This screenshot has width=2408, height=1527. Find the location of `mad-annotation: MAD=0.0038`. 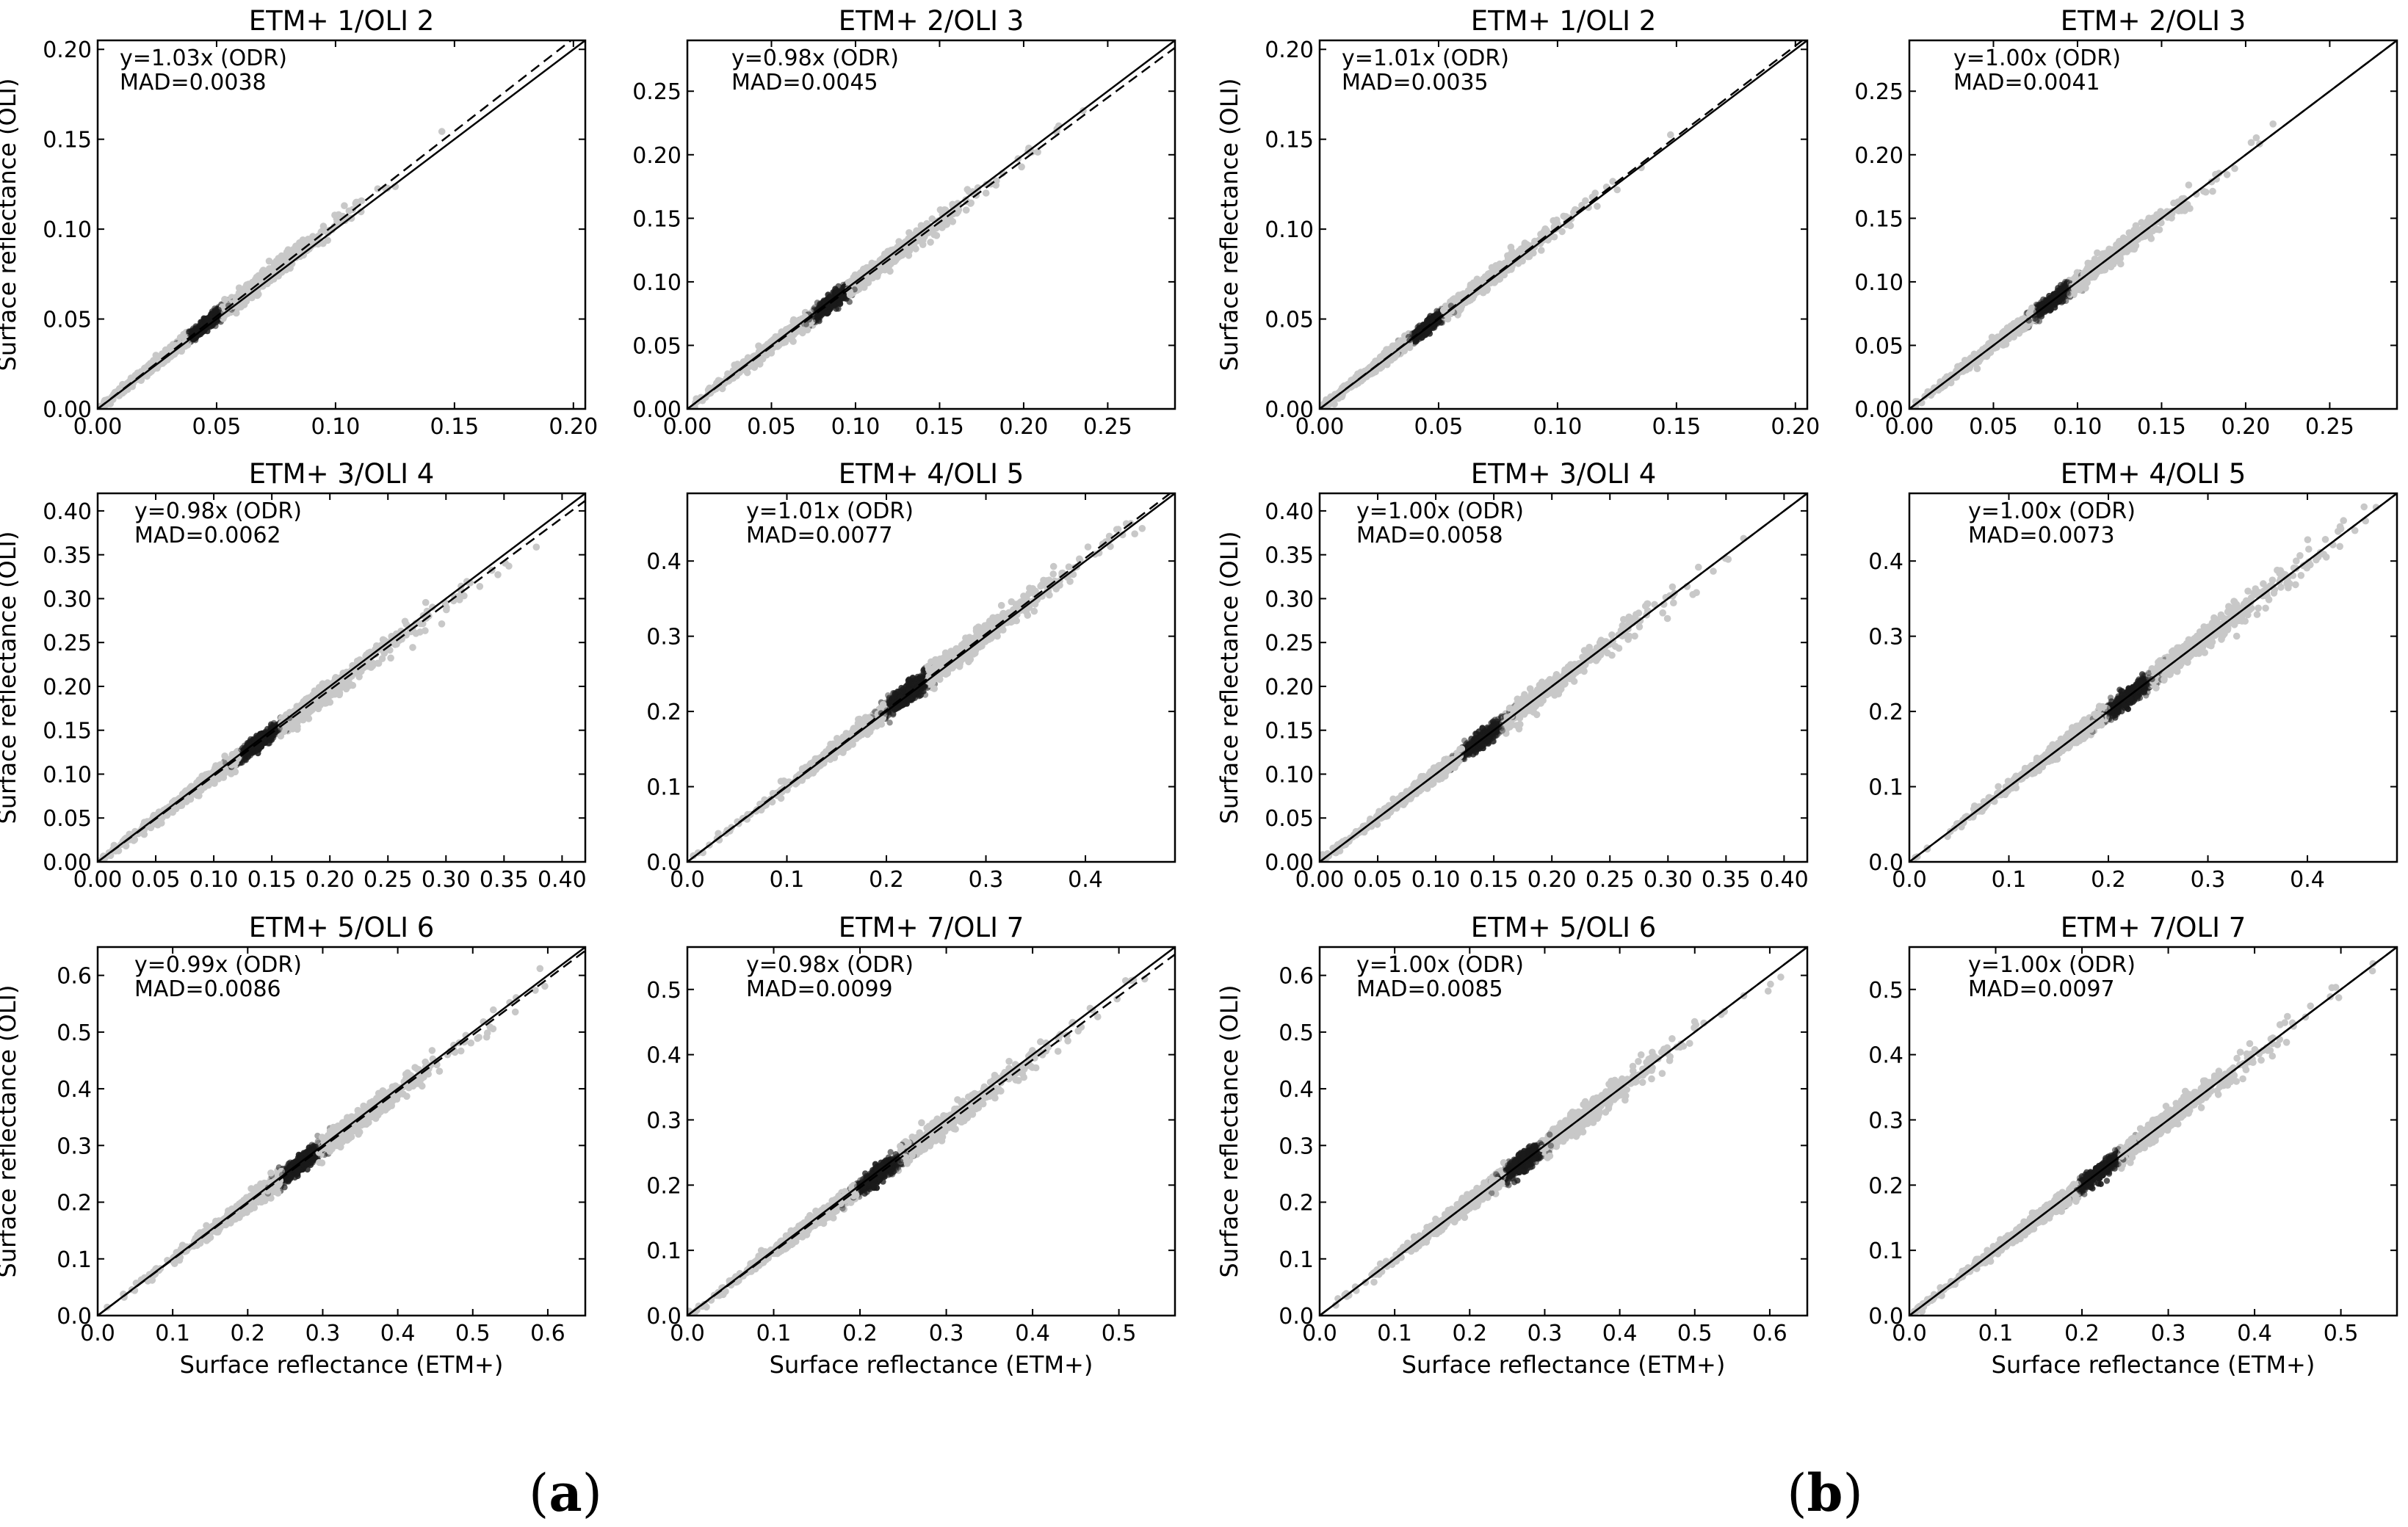

mad-annotation: MAD=0.0038 is located at coordinates (193, 82).